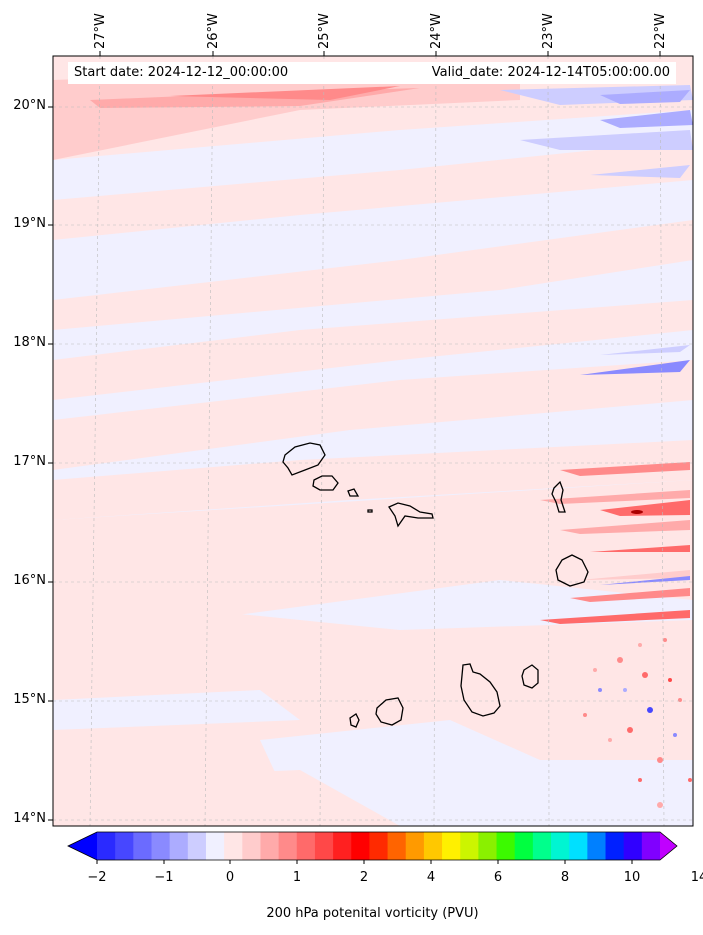 This screenshot has height=935, width=703. What do you see at coordinates (548, 31) in the screenshot?
I see `lon-label: 23°W` at bounding box center [548, 31].